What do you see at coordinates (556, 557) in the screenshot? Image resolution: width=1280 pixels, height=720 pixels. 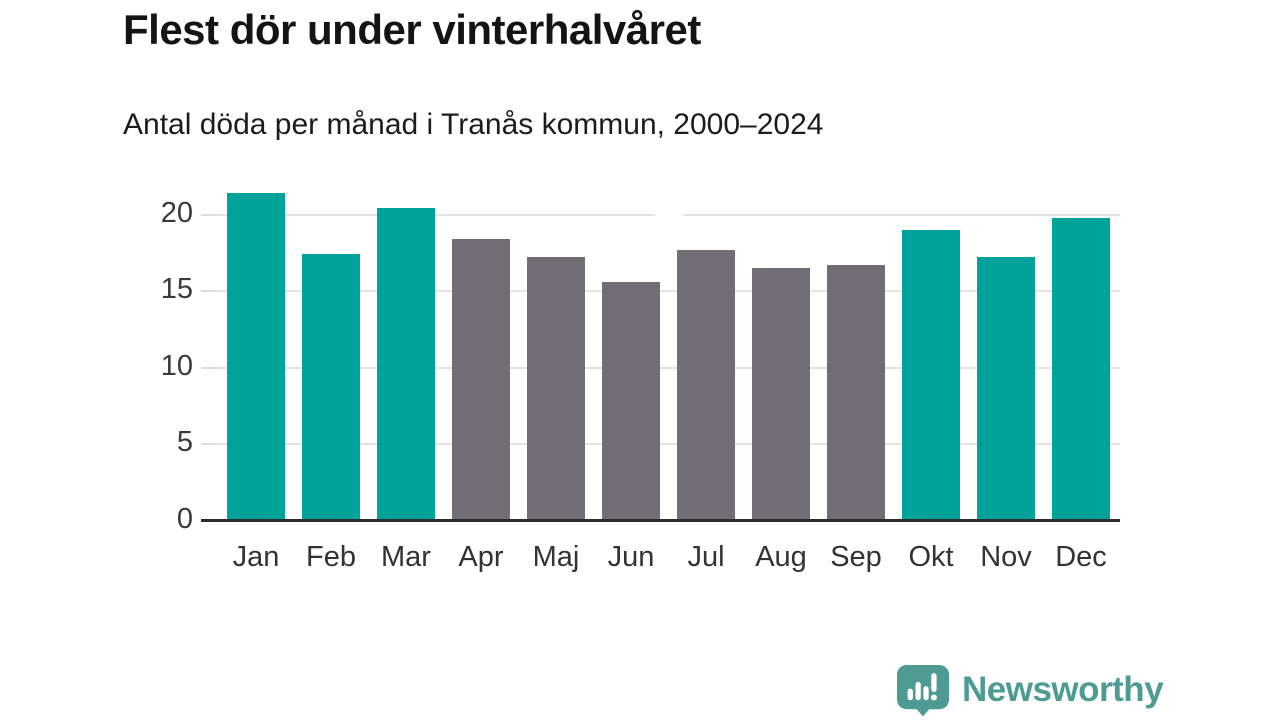 I see `x-axis-label-maj: Maj` at bounding box center [556, 557].